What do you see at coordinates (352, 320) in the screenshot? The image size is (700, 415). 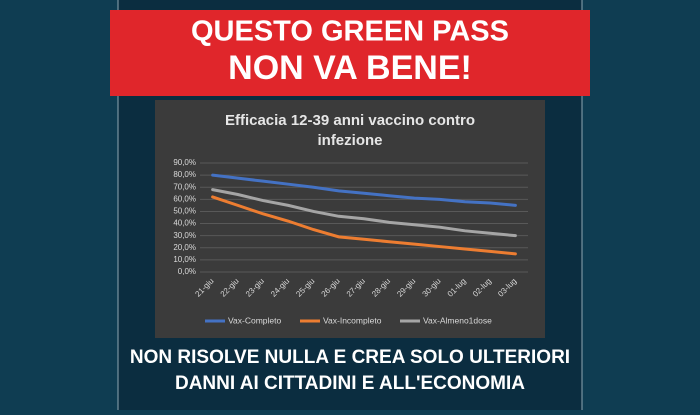 I see `legend-label: Vax-Incompleto` at bounding box center [352, 320].